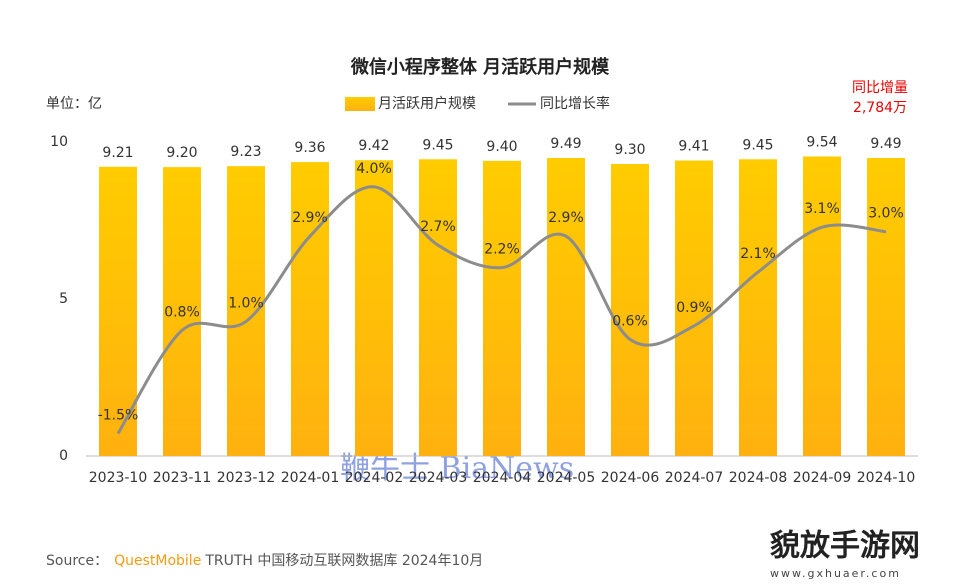  What do you see at coordinates (59, 142) in the screenshot?
I see `y-tick-label: 10` at bounding box center [59, 142].